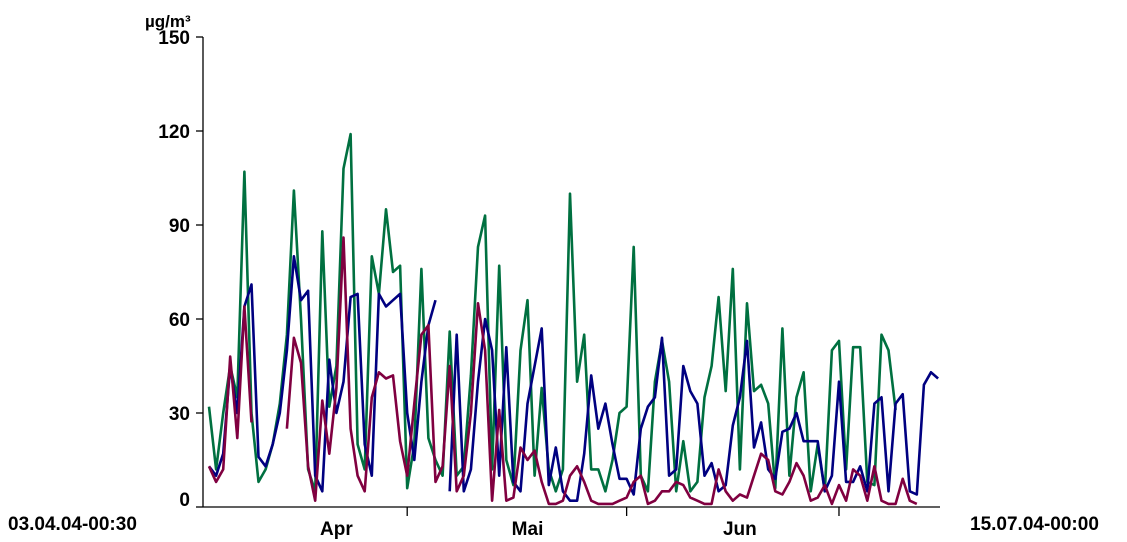 This screenshot has height=542, width=1127. Describe the element at coordinates (174, 132) in the screenshot. I see `y-tick-label: 120` at that location.